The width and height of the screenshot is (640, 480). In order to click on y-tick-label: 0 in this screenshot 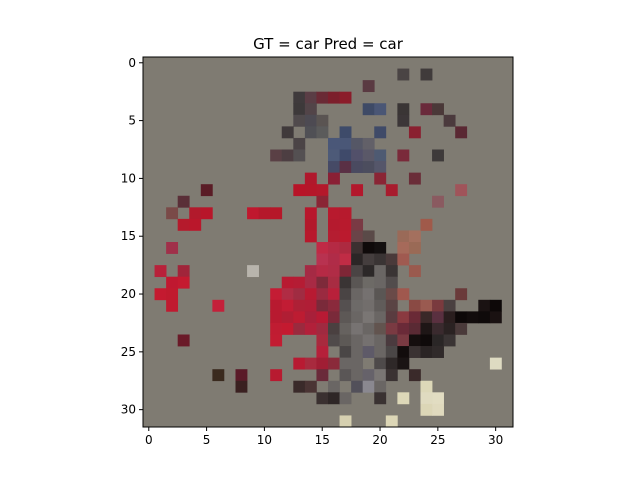, I will do `click(132, 63)`.